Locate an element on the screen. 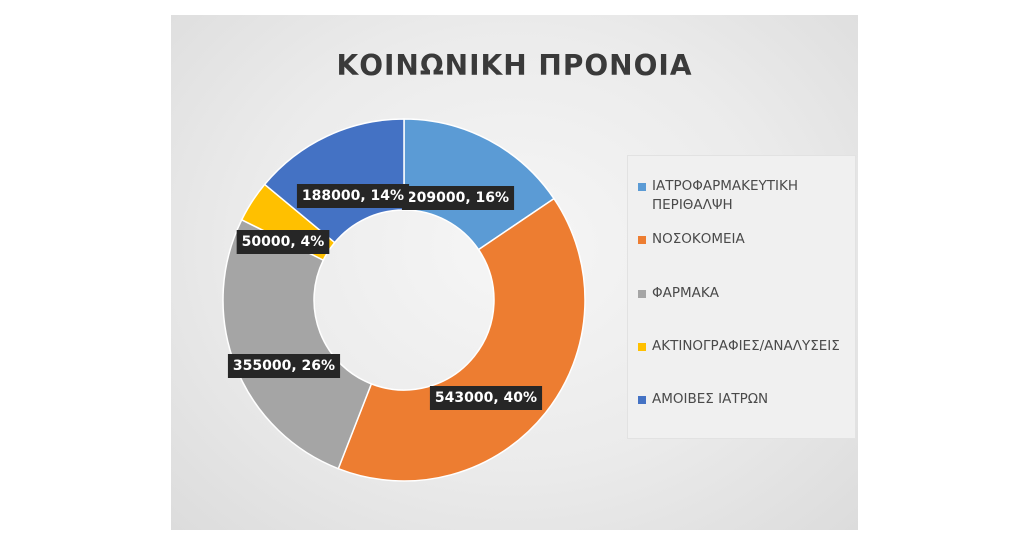 This screenshot has height=550, width=1024. data-label-3: 355000, 26% is located at coordinates (284, 366).